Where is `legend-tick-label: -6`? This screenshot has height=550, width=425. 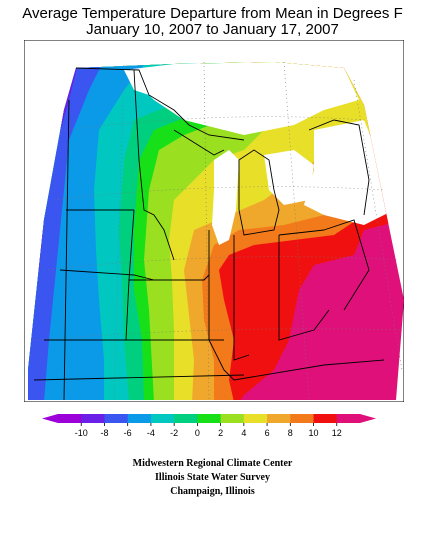 legend-tick-label: -6 is located at coordinates (128, 433).